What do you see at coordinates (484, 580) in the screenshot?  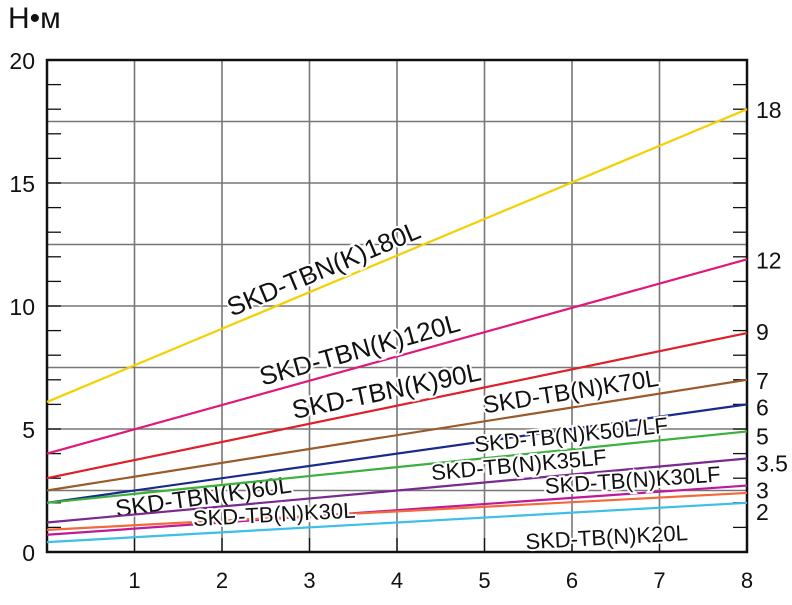 I see `x-tick-label: 5` at bounding box center [484, 580].